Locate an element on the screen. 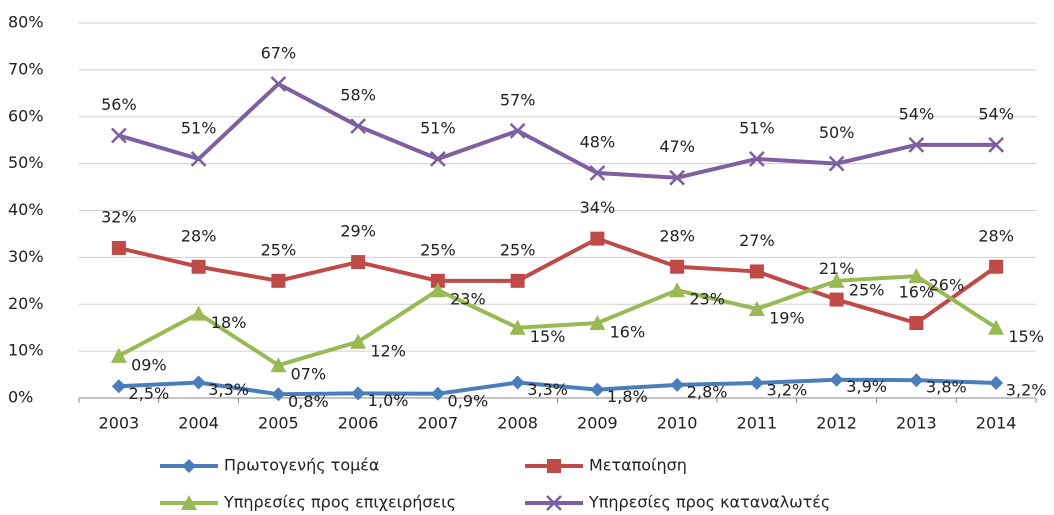  data-label: 07% is located at coordinates (309, 374).